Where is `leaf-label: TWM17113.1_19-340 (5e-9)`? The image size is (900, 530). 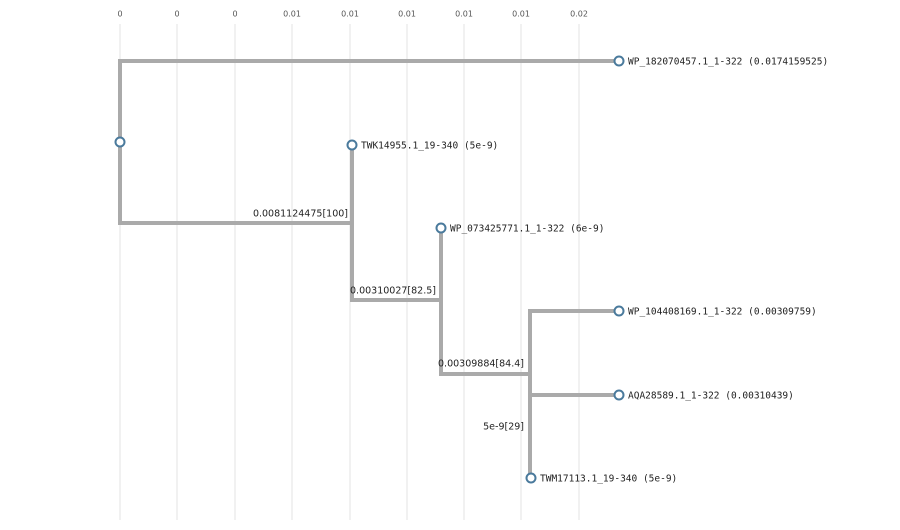
leaf-label: TWM17113.1_19-340 (5e-9) is located at coordinates (608, 479).